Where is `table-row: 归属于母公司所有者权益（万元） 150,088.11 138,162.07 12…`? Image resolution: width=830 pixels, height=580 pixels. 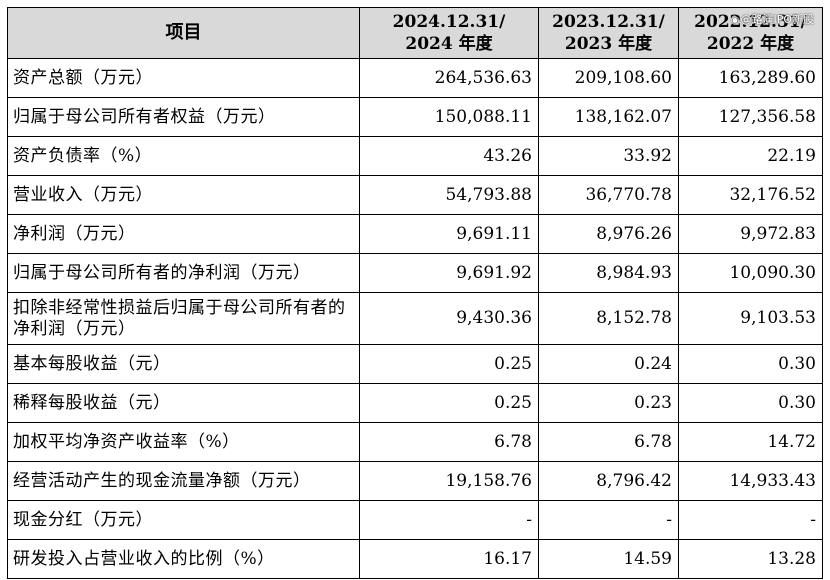 table-row: 归属于母公司所有者权益（万元） 150,088.11 138,162.07 12… is located at coordinates (415, 117).